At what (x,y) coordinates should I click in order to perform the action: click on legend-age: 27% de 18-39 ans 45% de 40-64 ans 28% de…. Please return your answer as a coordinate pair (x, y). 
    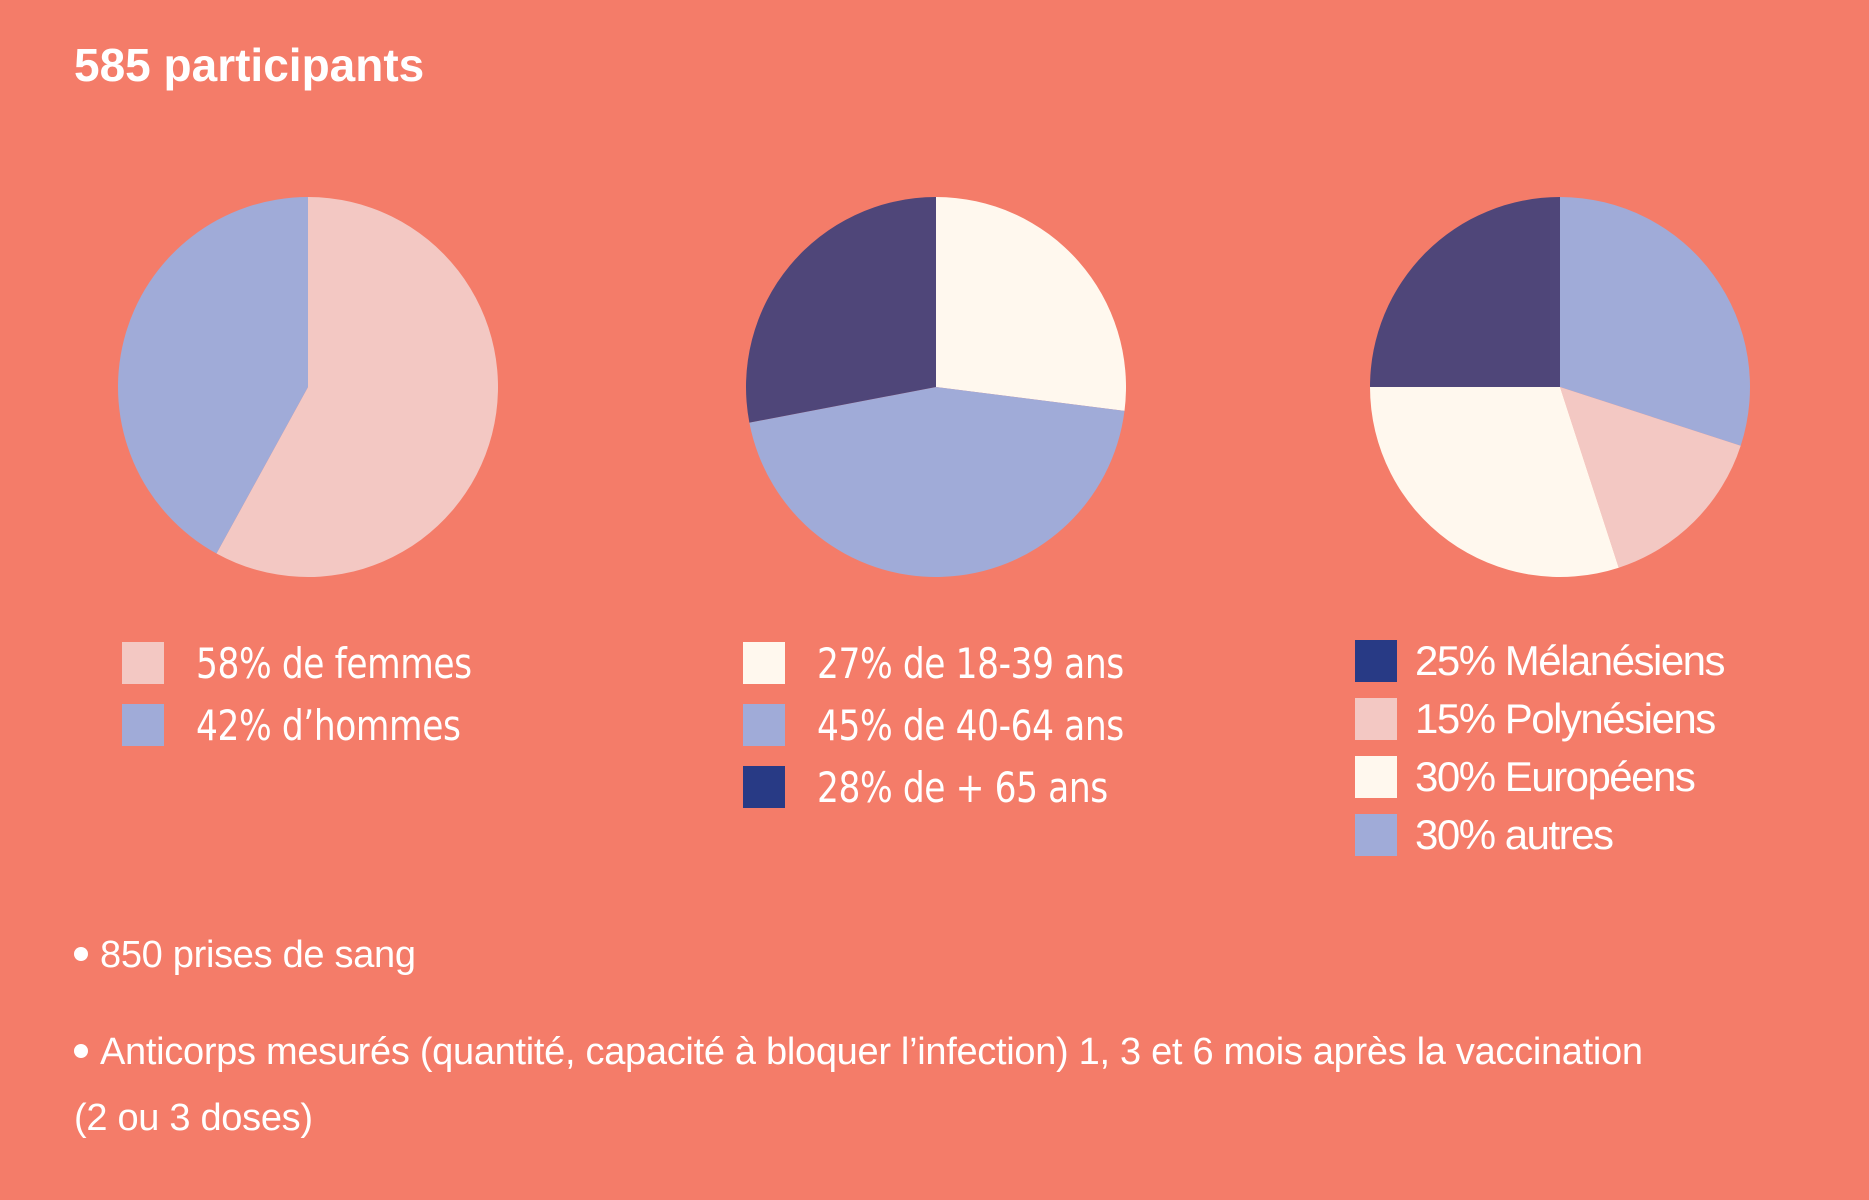
    Looking at the image, I should click on (967, 725).